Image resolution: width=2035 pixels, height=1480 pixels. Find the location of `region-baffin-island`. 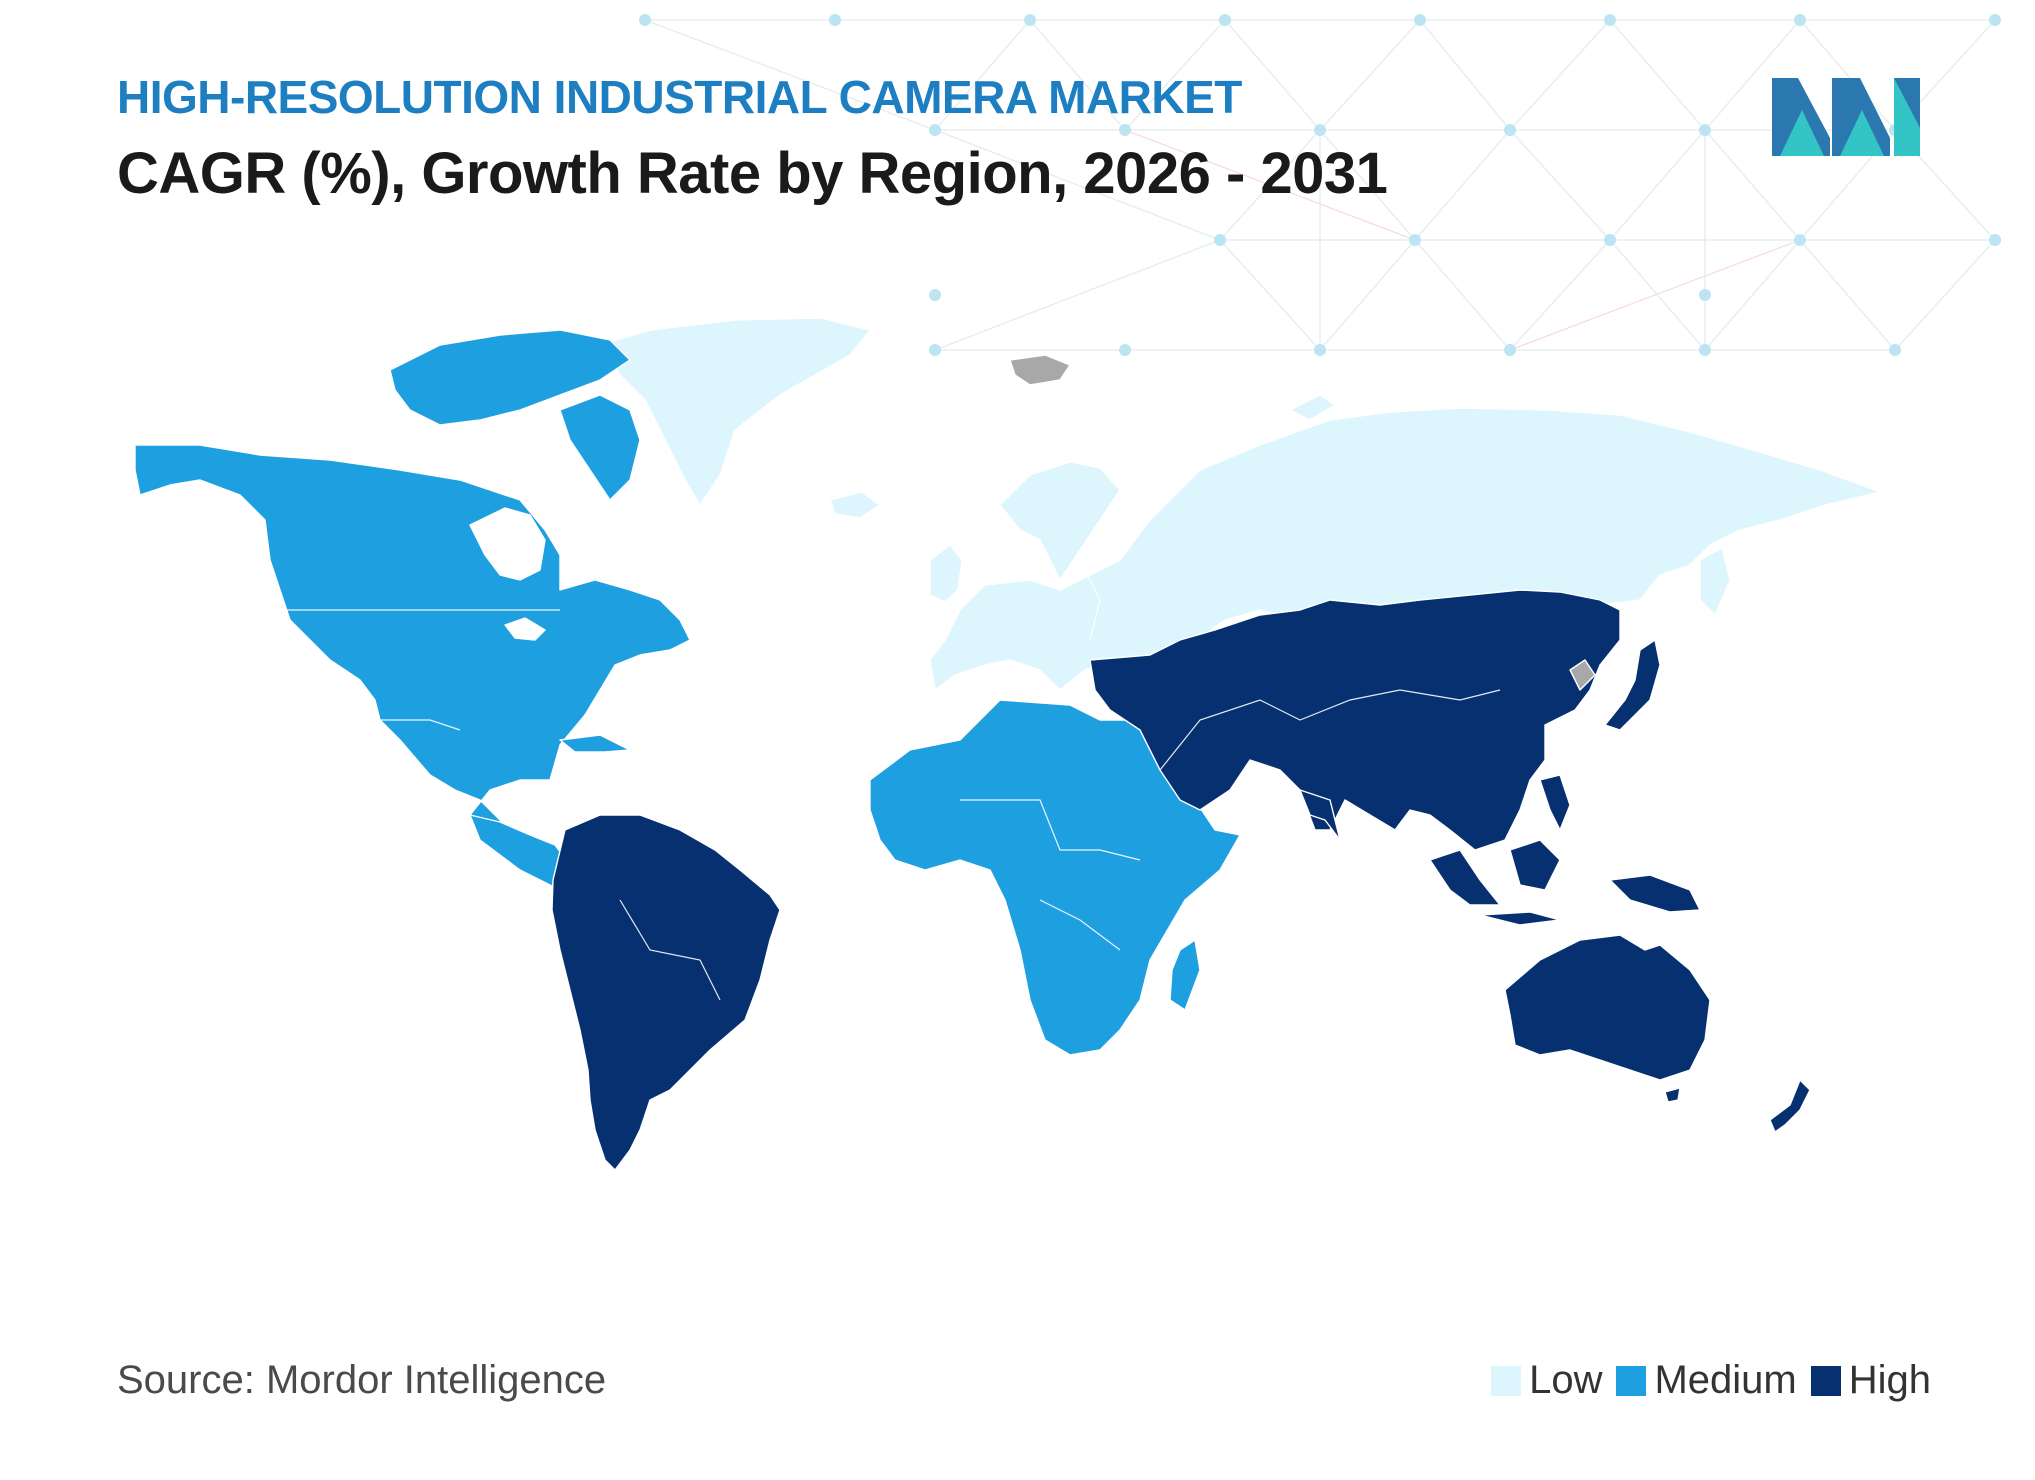

region-baffin-island is located at coordinates (600, 447).